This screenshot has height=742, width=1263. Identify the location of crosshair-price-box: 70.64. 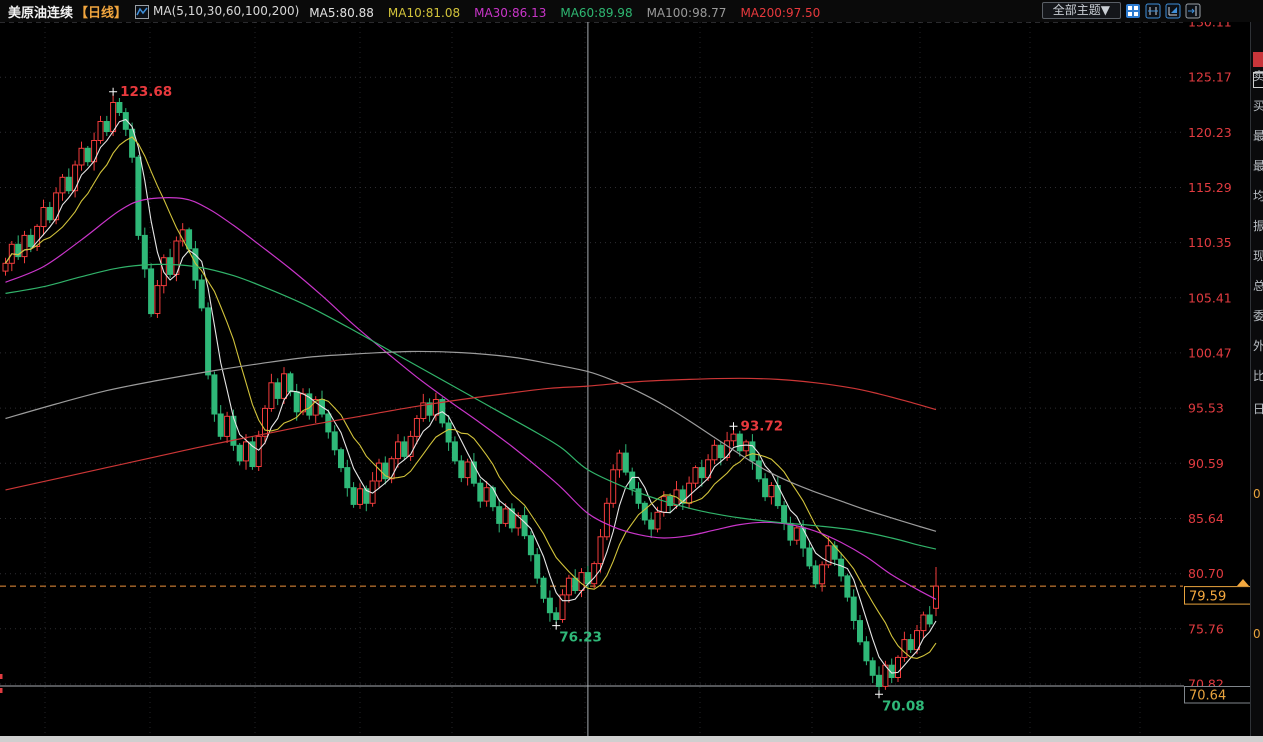
(1222, 695).